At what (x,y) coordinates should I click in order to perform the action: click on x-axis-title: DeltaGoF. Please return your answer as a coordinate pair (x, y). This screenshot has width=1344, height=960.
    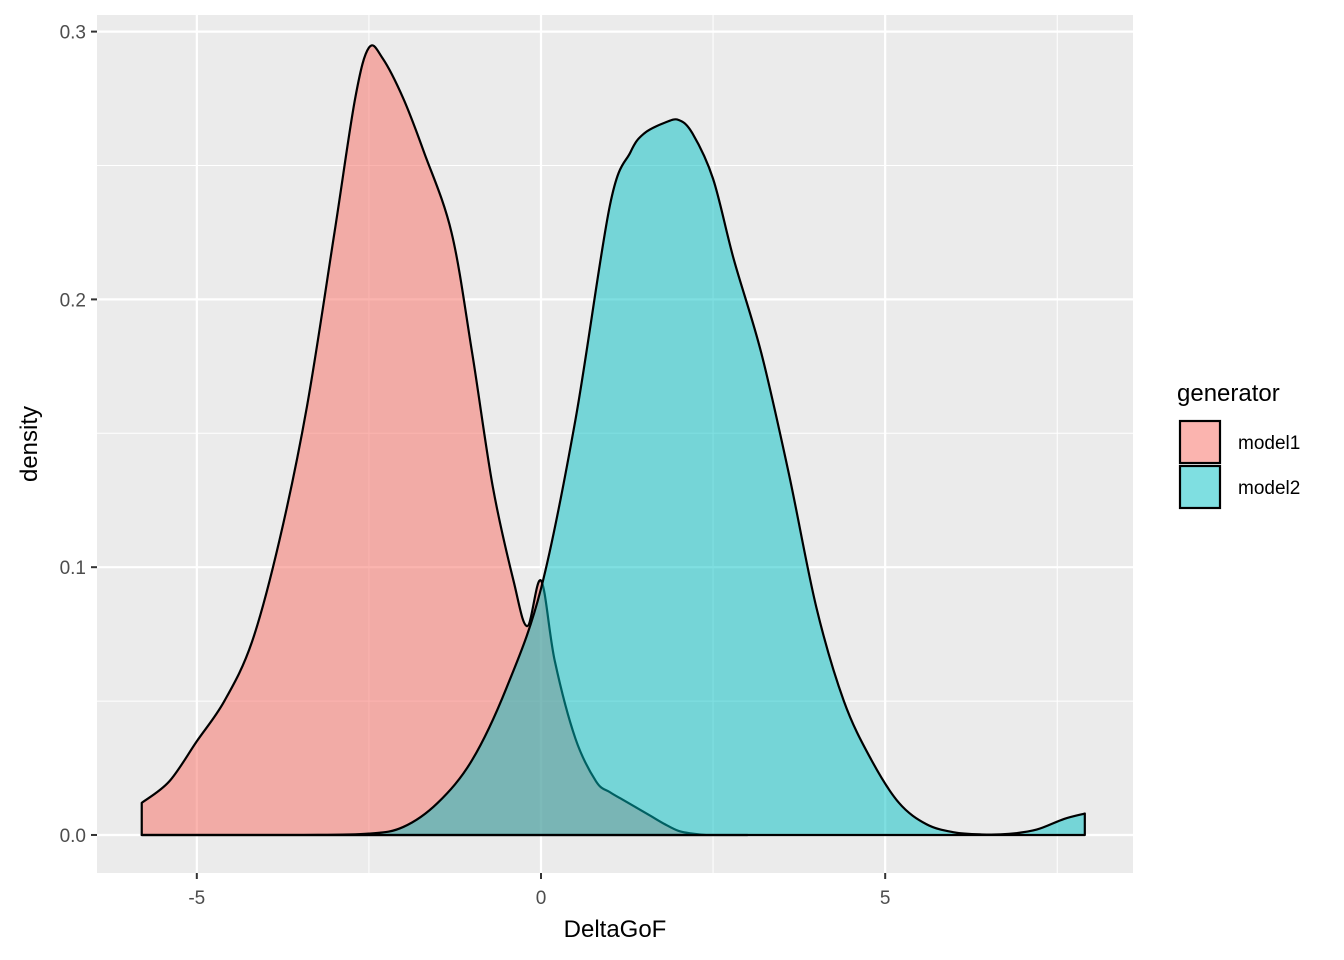
    Looking at the image, I should click on (615, 929).